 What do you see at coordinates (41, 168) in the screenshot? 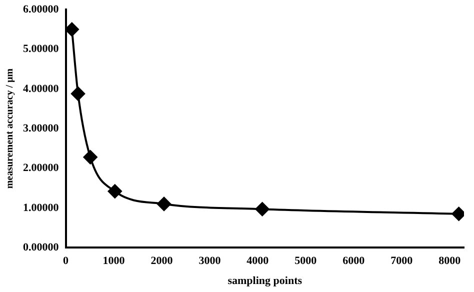
I see `y-tick-label: 2.00000` at bounding box center [41, 168].